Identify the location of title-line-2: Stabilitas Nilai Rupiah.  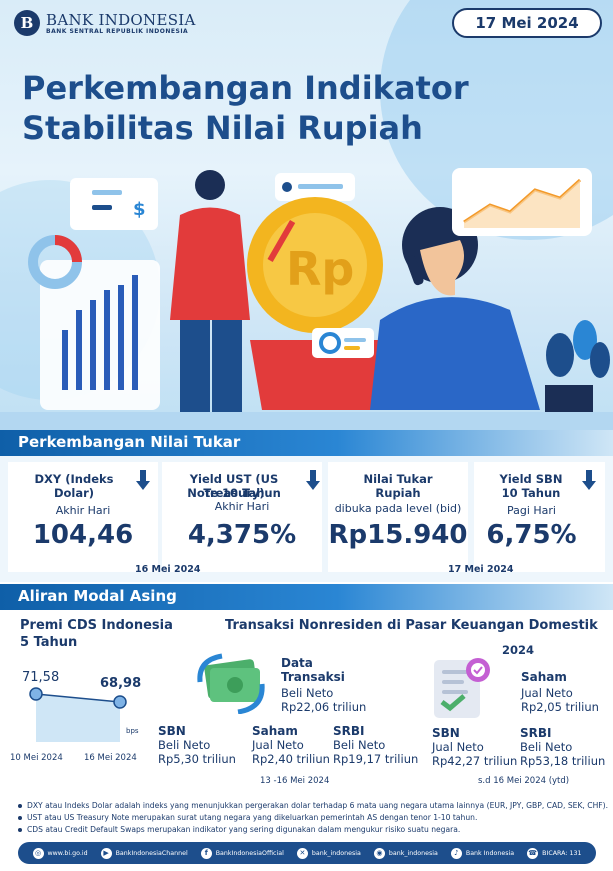
(222, 128).